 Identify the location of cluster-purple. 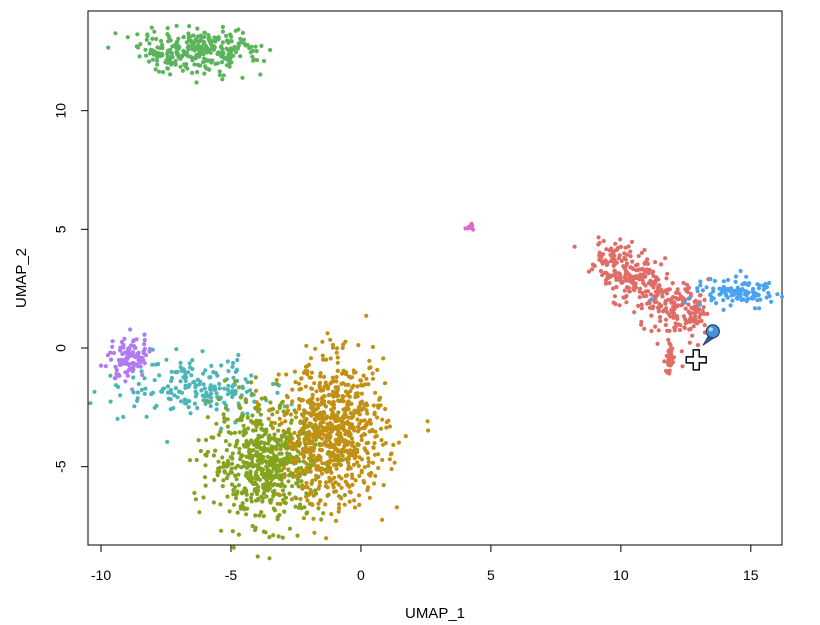
(125, 359).